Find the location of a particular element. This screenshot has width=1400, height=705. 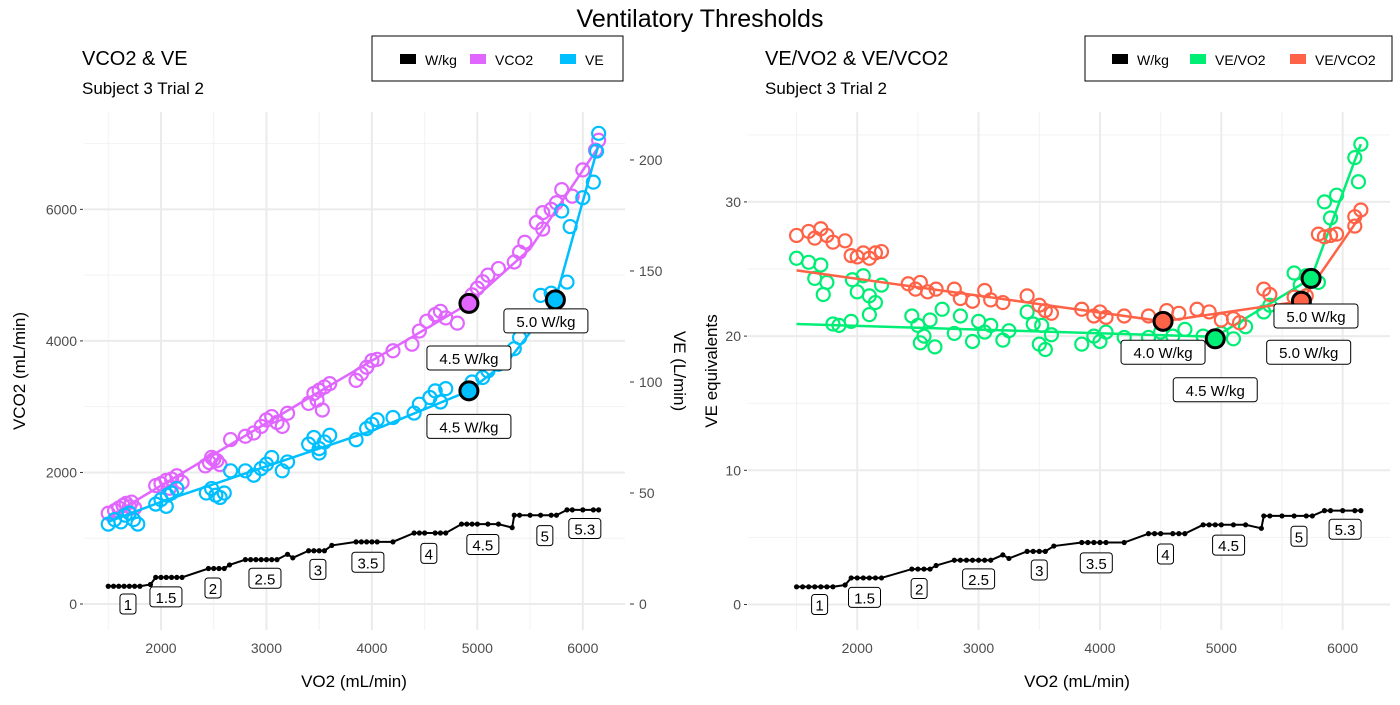

wkg-stage-label: 3.5 is located at coordinates (368, 562).